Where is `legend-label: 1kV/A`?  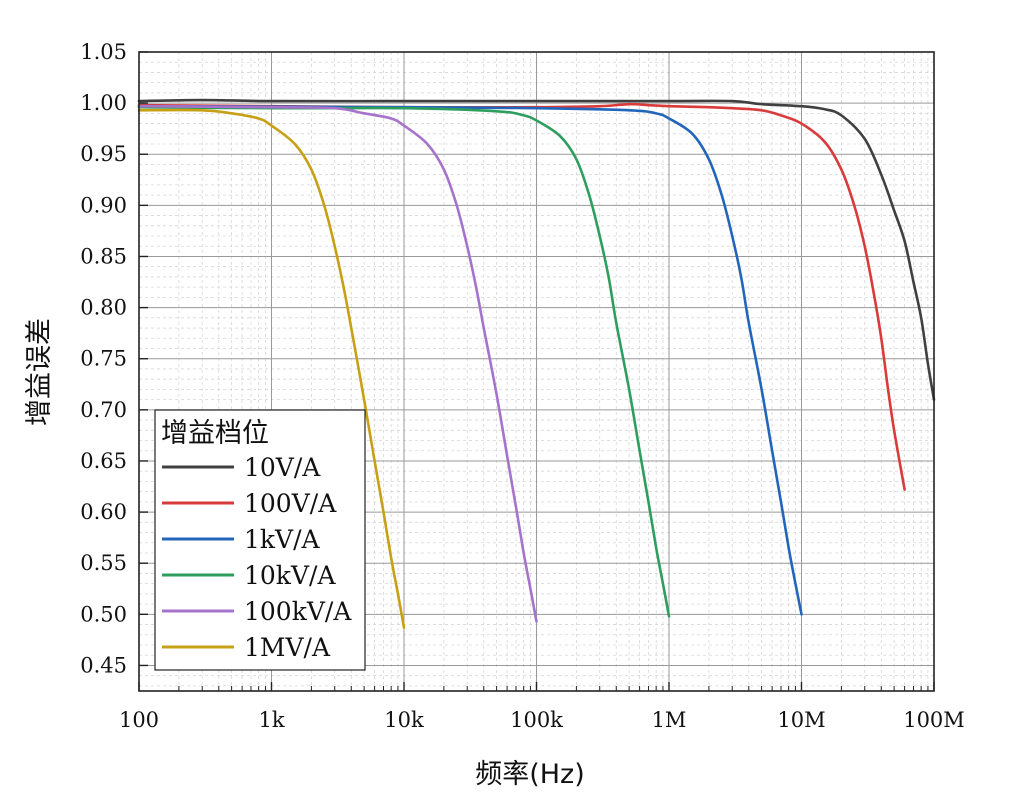
legend-label: 1kV/A is located at coordinates (282, 539).